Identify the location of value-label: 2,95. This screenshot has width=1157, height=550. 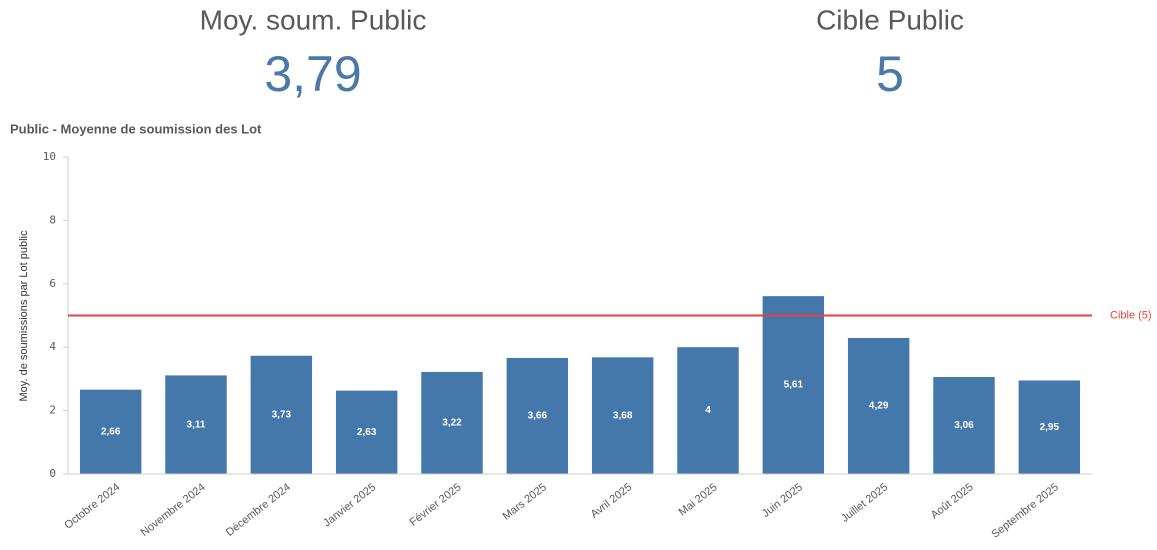
(1050, 427).